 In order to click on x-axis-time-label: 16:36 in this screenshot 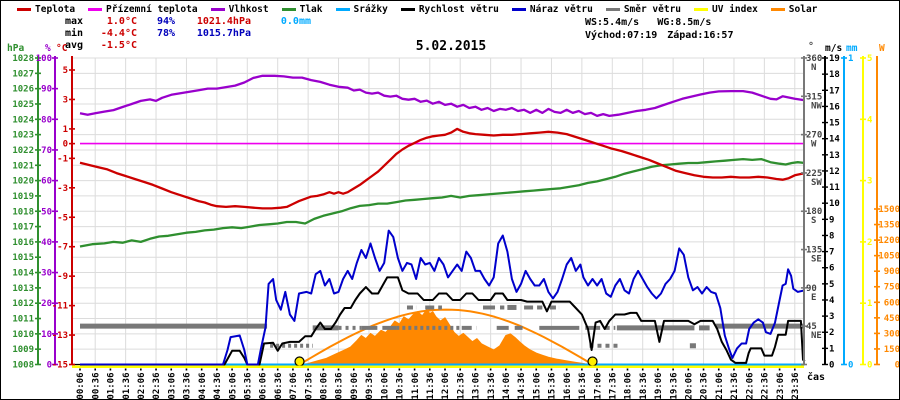, I will do `click(583, 386)`.